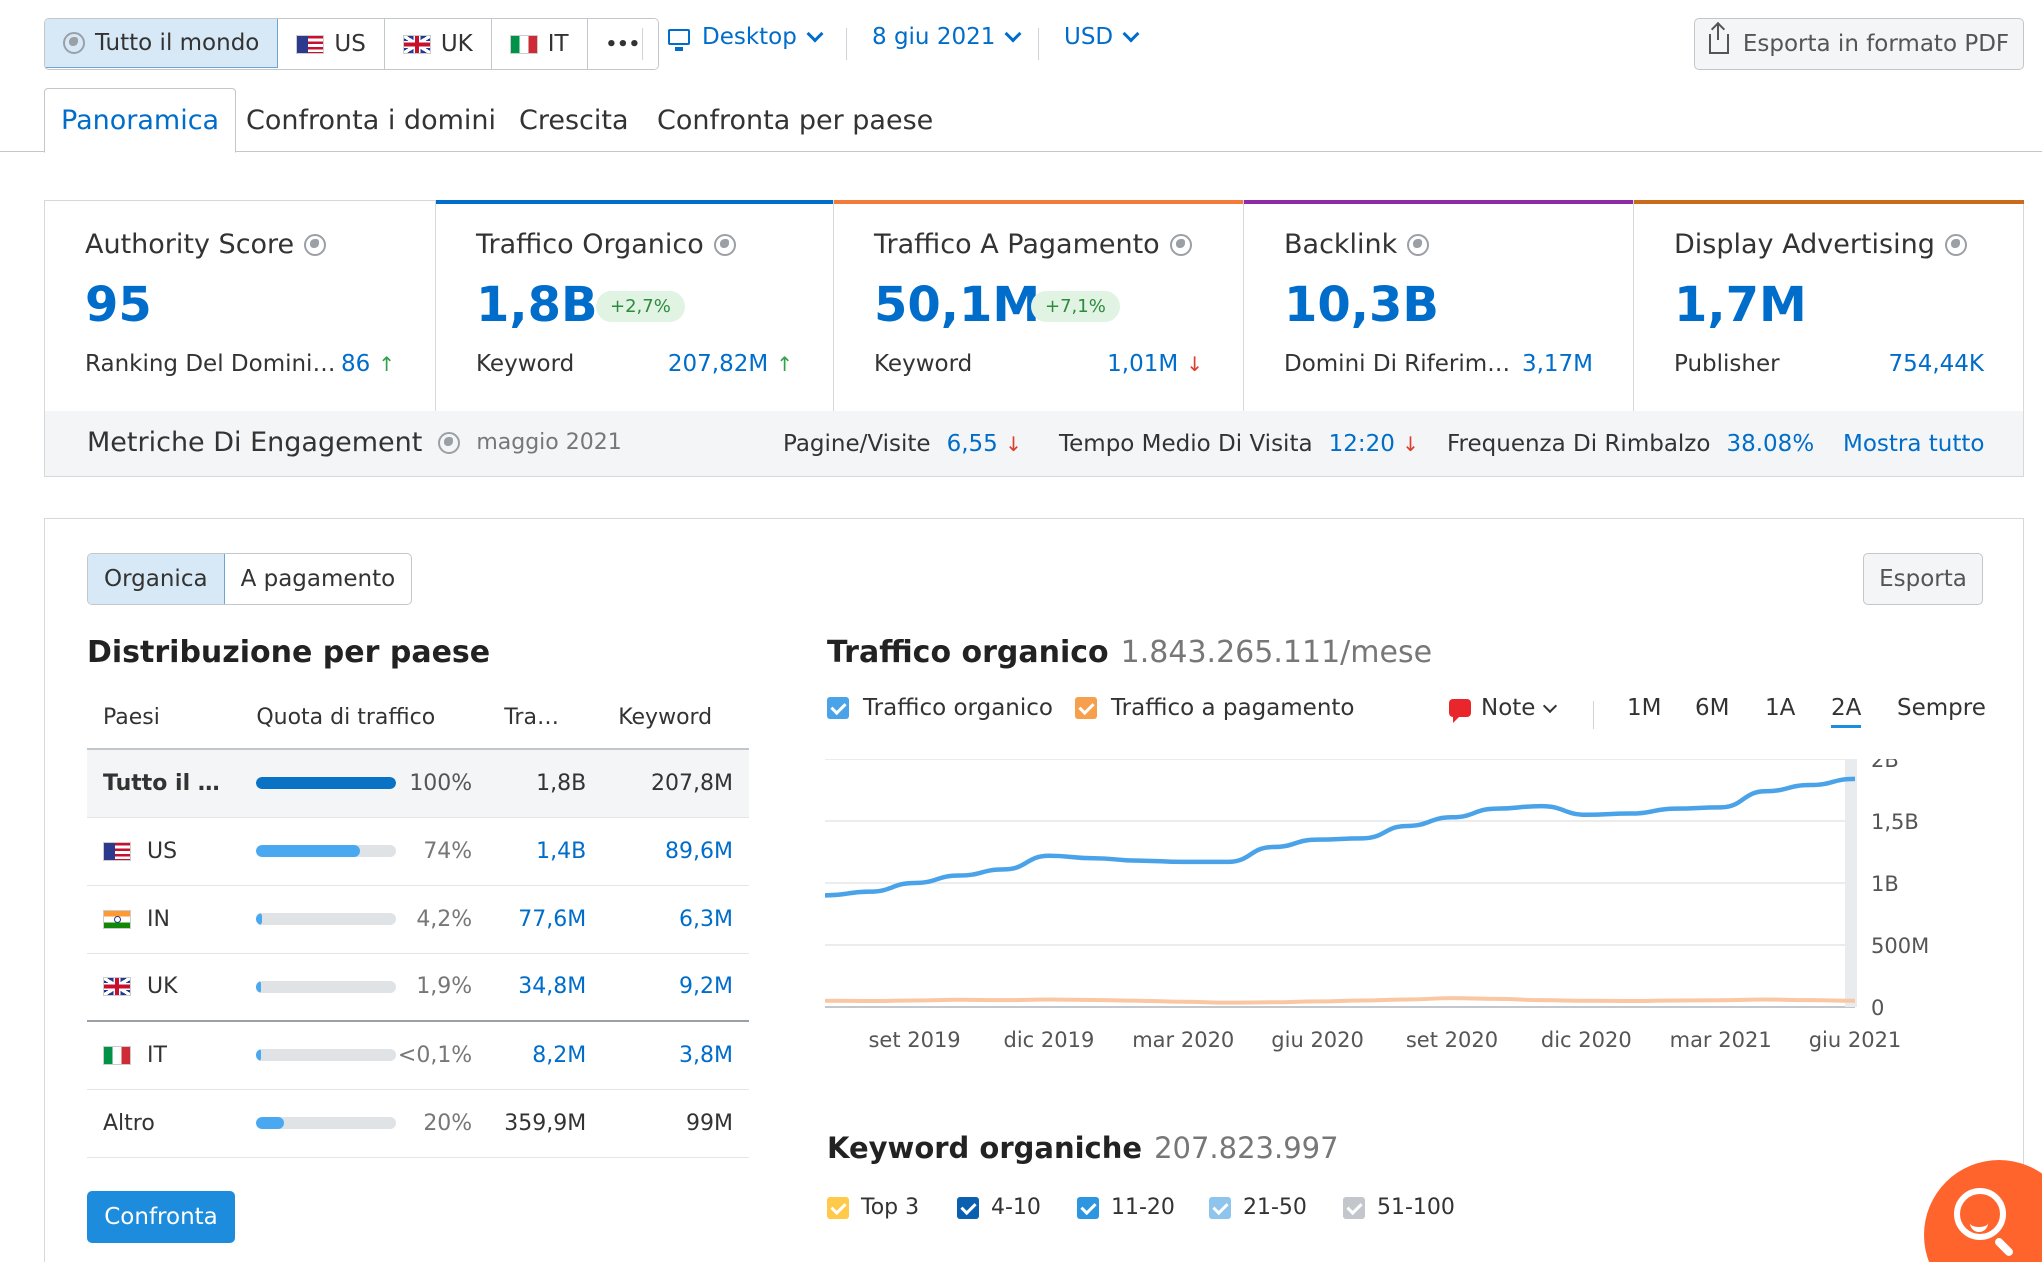  What do you see at coordinates (675, 1123) in the screenshot?
I see `keyword-value: 99M` at bounding box center [675, 1123].